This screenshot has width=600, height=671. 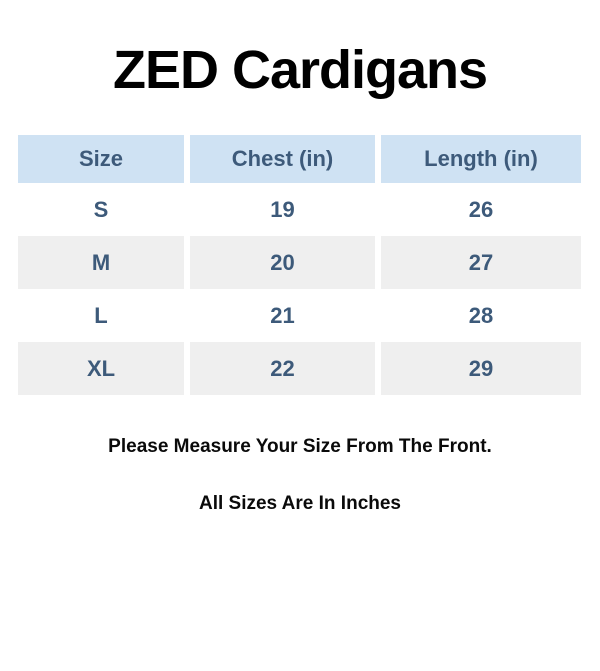 What do you see at coordinates (300, 446) in the screenshot?
I see `note-measure-instruction: Please Measure Your Size From The Front.` at bounding box center [300, 446].